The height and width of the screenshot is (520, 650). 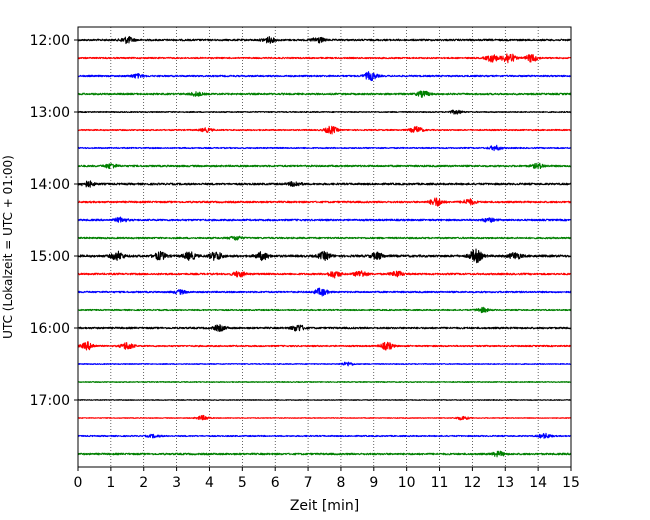 I want to click on y-axis-ticks: 12:00 13:00 14:00 15:00 16:00 17:00, so click(x=54, y=221).